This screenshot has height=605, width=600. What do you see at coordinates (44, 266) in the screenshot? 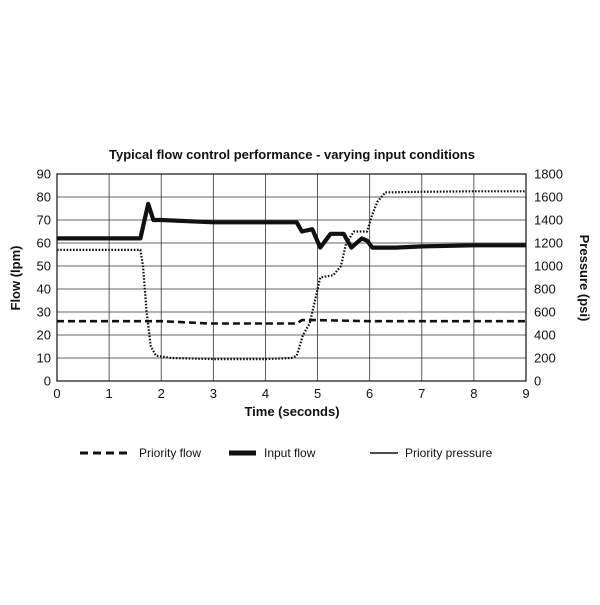
I see `y-left-tick-label: 50` at bounding box center [44, 266].